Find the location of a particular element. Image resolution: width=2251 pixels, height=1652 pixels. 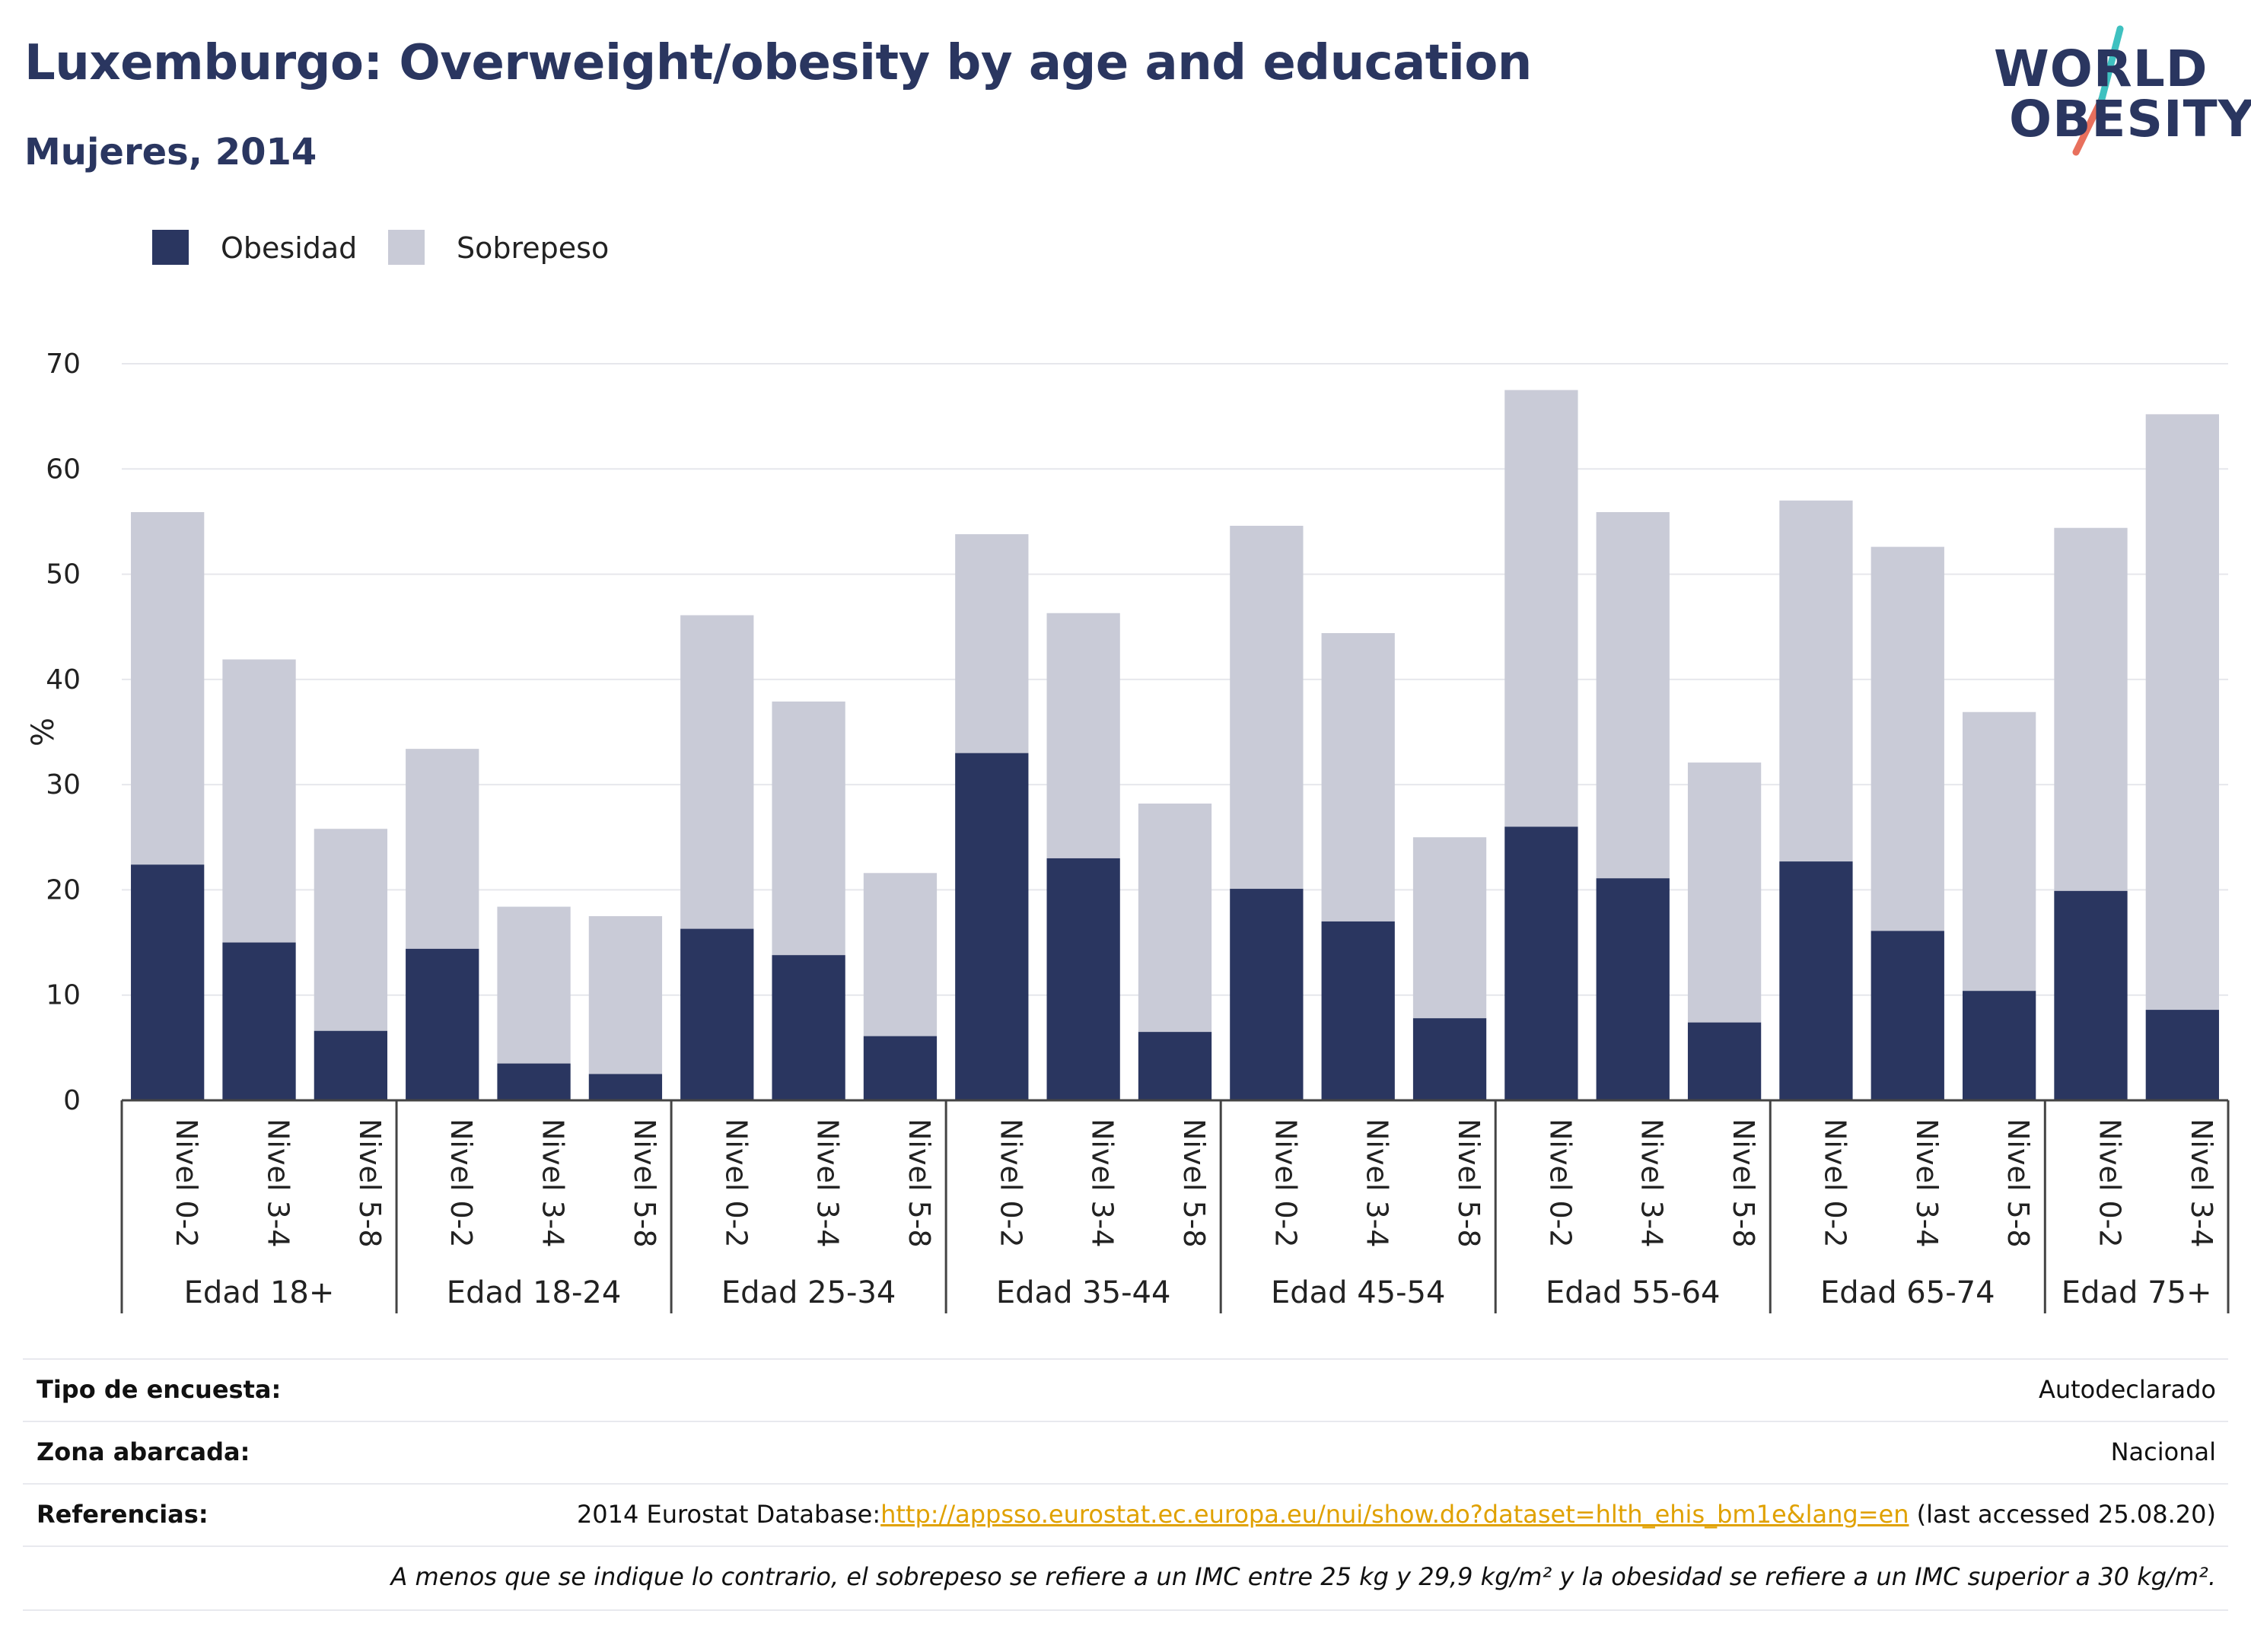

x-tick-label-6: Nivel 0-2 is located at coordinates (736, 1183).